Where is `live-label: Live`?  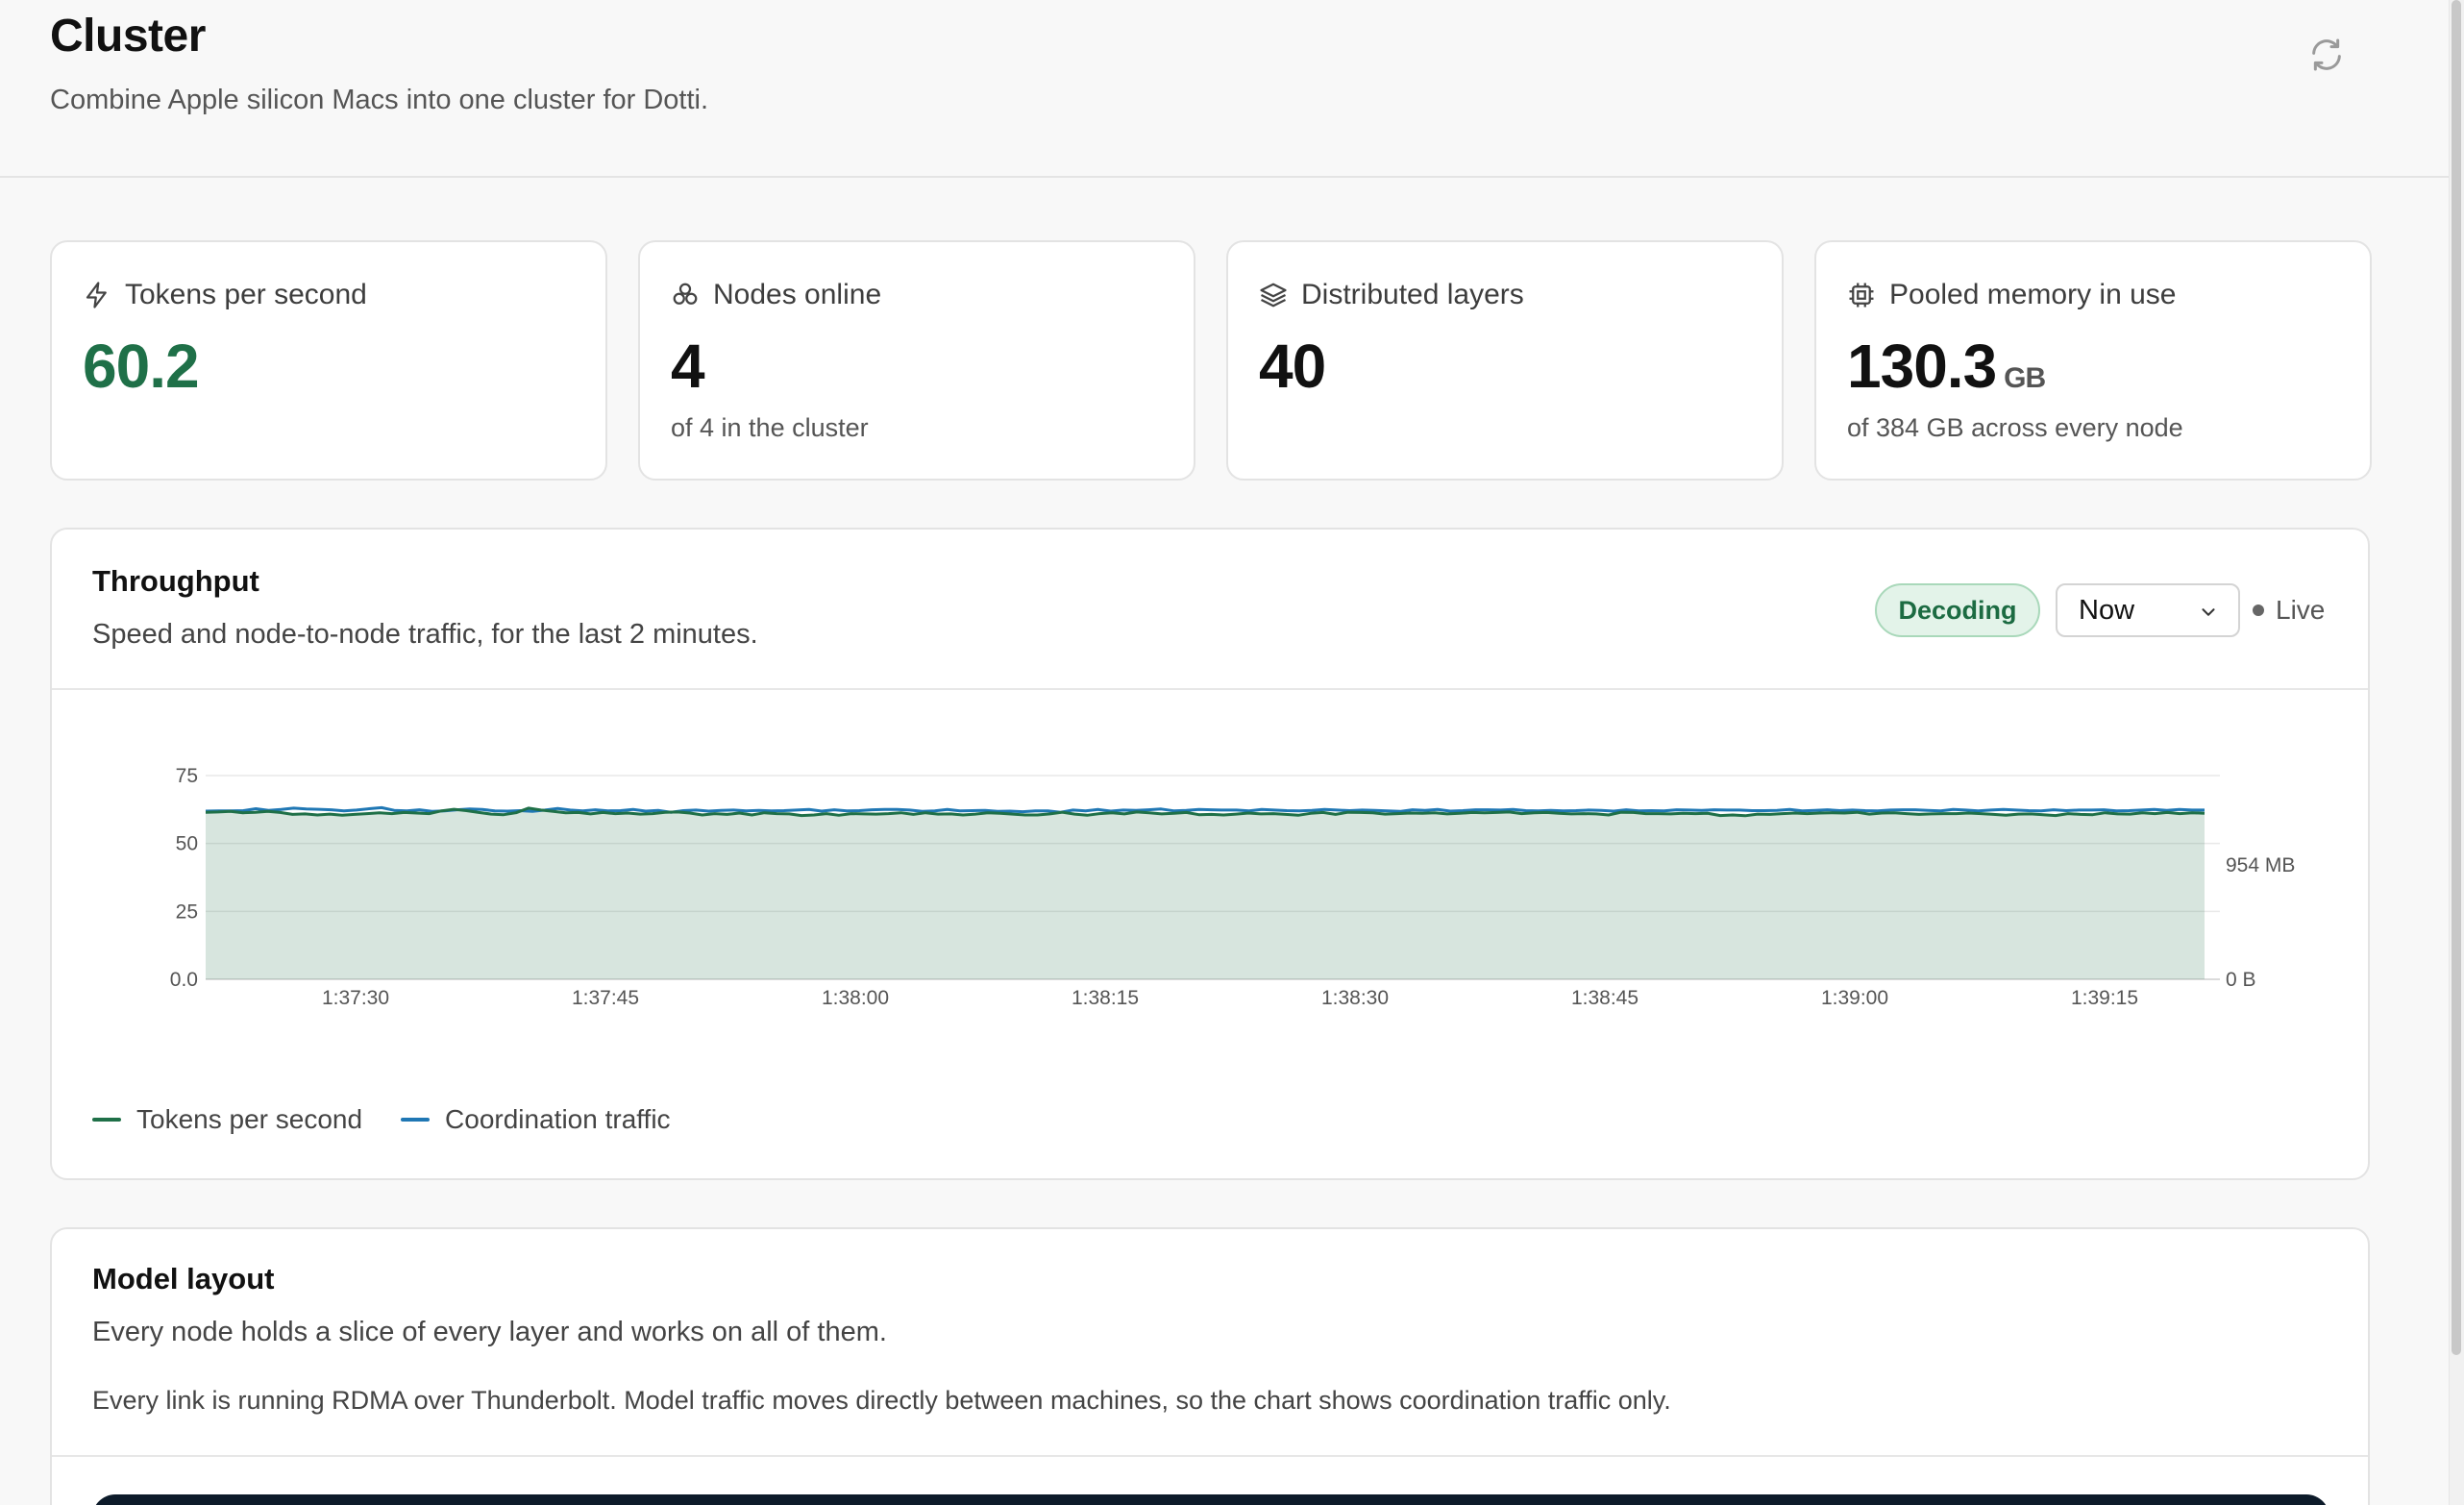
live-label: Live is located at coordinates (2301, 610).